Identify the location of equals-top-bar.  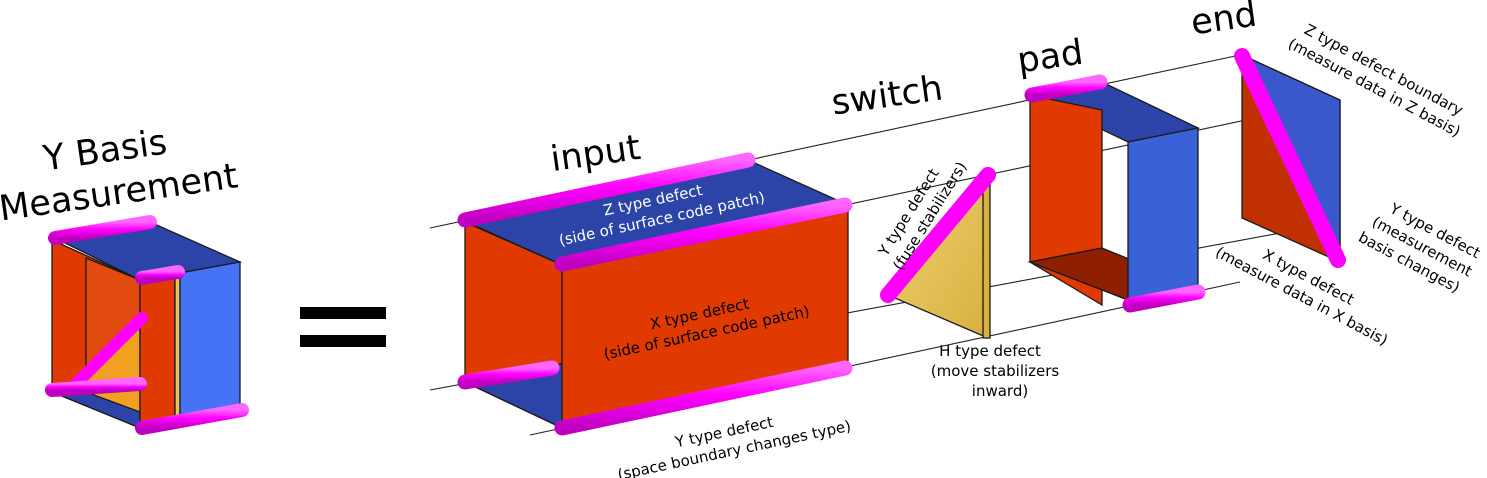
(343, 313).